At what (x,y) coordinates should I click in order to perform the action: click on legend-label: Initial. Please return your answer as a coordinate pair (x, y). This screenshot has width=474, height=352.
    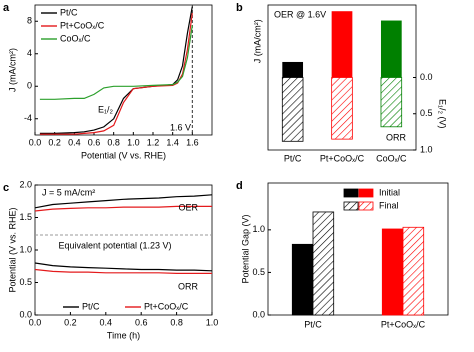
    Looking at the image, I should click on (389, 192).